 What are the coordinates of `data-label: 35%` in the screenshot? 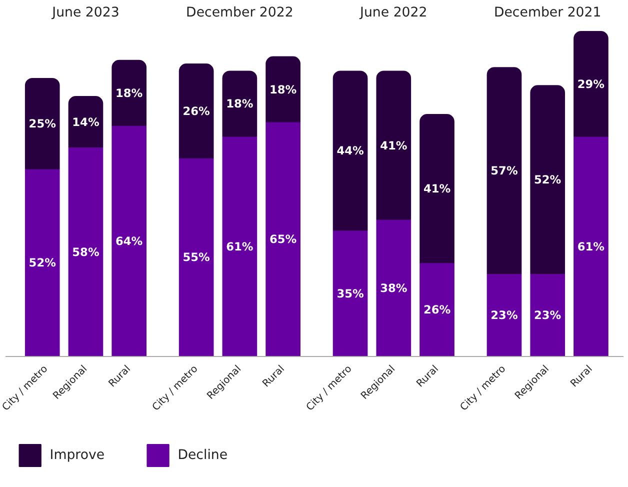 It's located at (350, 293).